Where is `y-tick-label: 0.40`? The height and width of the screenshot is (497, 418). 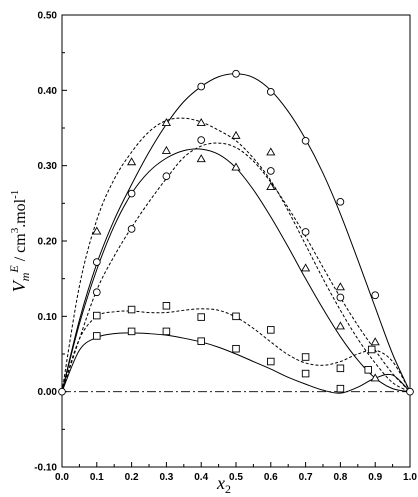
y-tick-label: 0.40 is located at coordinates (48, 91).